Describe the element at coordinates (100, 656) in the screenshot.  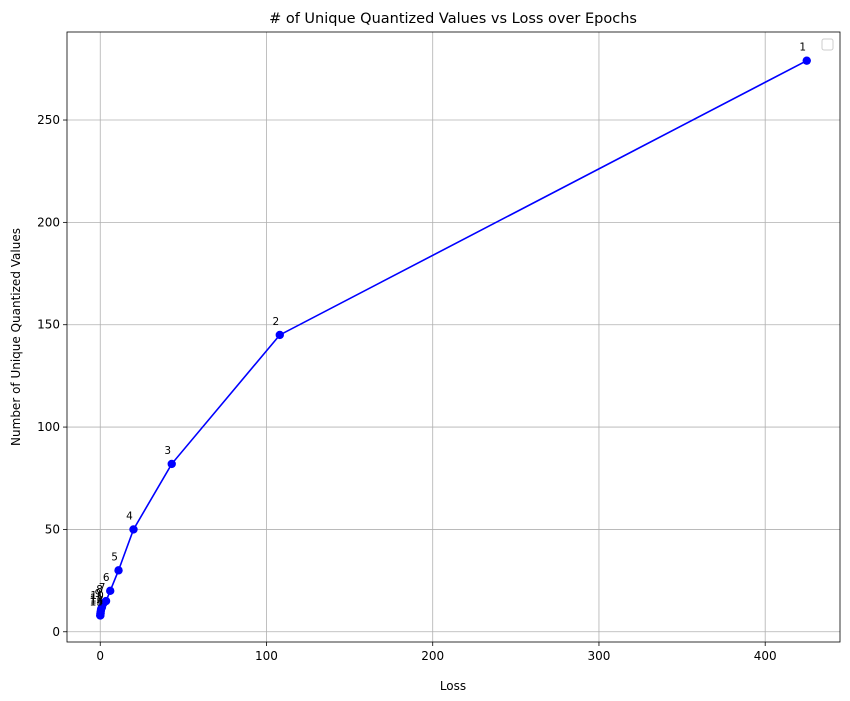
I see `x-tick-label: 0` at that location.